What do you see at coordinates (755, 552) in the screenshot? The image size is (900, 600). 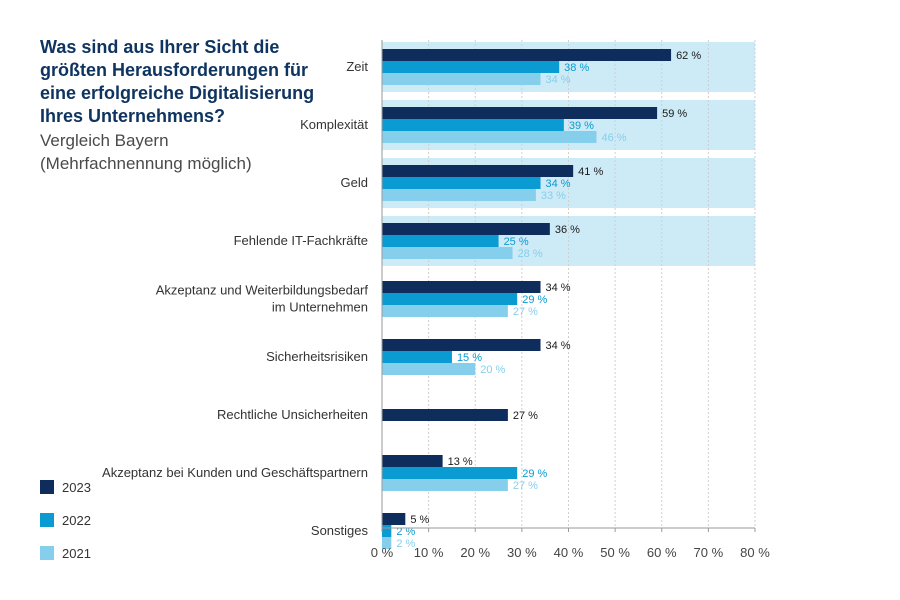 I see `x-tick-label: 80 %` at bounding box center [755, 552].